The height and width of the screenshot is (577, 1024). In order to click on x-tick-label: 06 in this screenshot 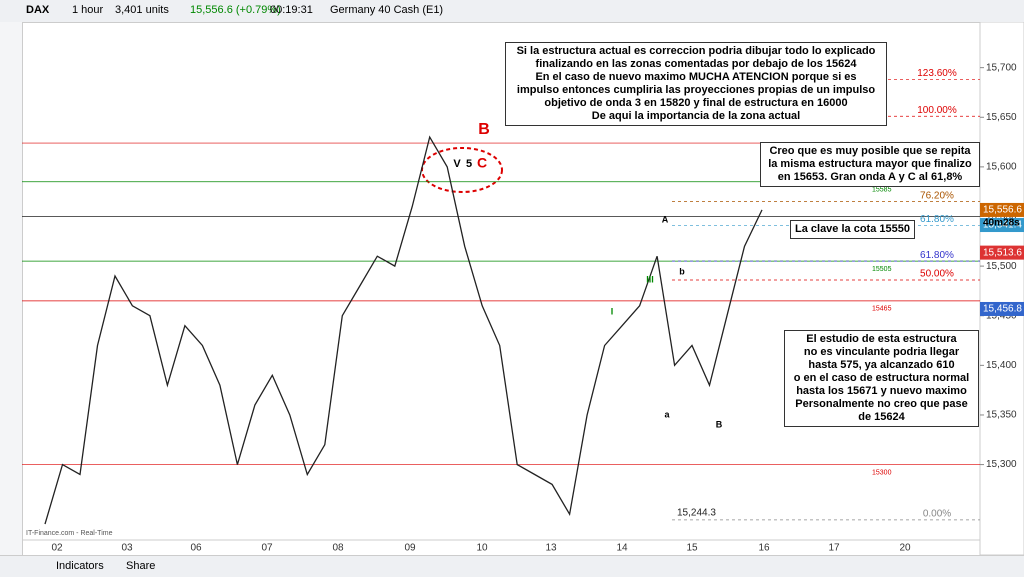, I will do `click(196, 548)`.